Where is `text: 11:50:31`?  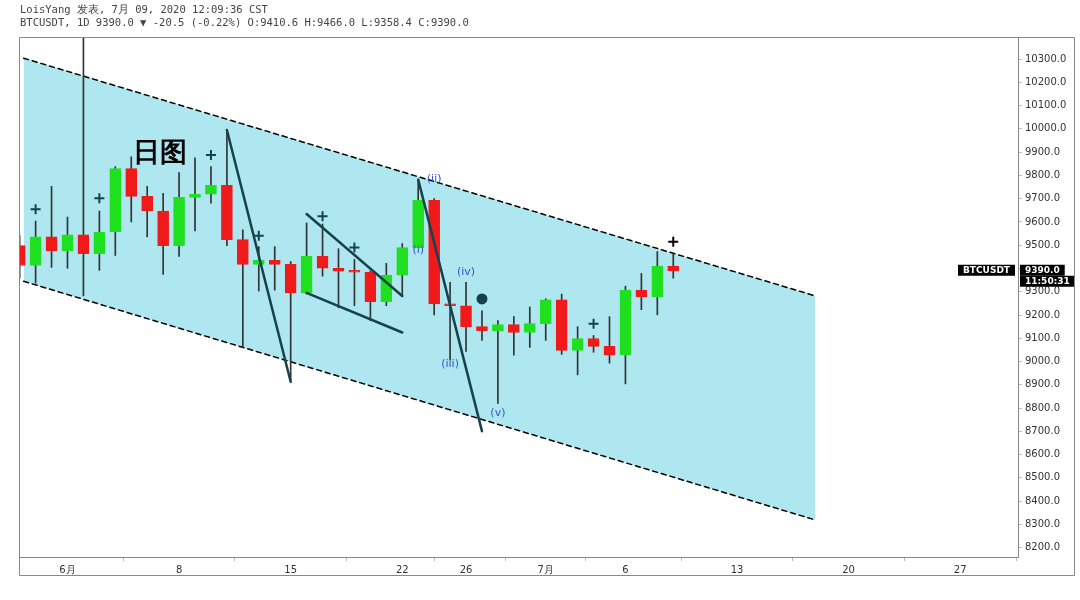
text: 11:50:31 is located at coordinates (1047, 280).